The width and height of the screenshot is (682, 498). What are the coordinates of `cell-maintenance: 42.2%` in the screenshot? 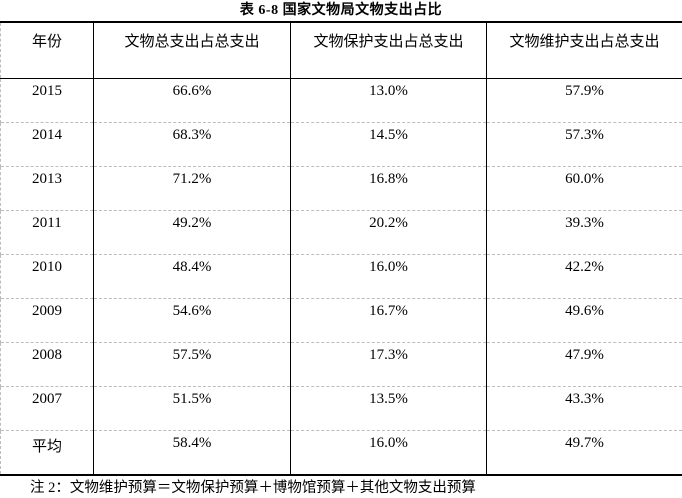 It's located at (584, 277).